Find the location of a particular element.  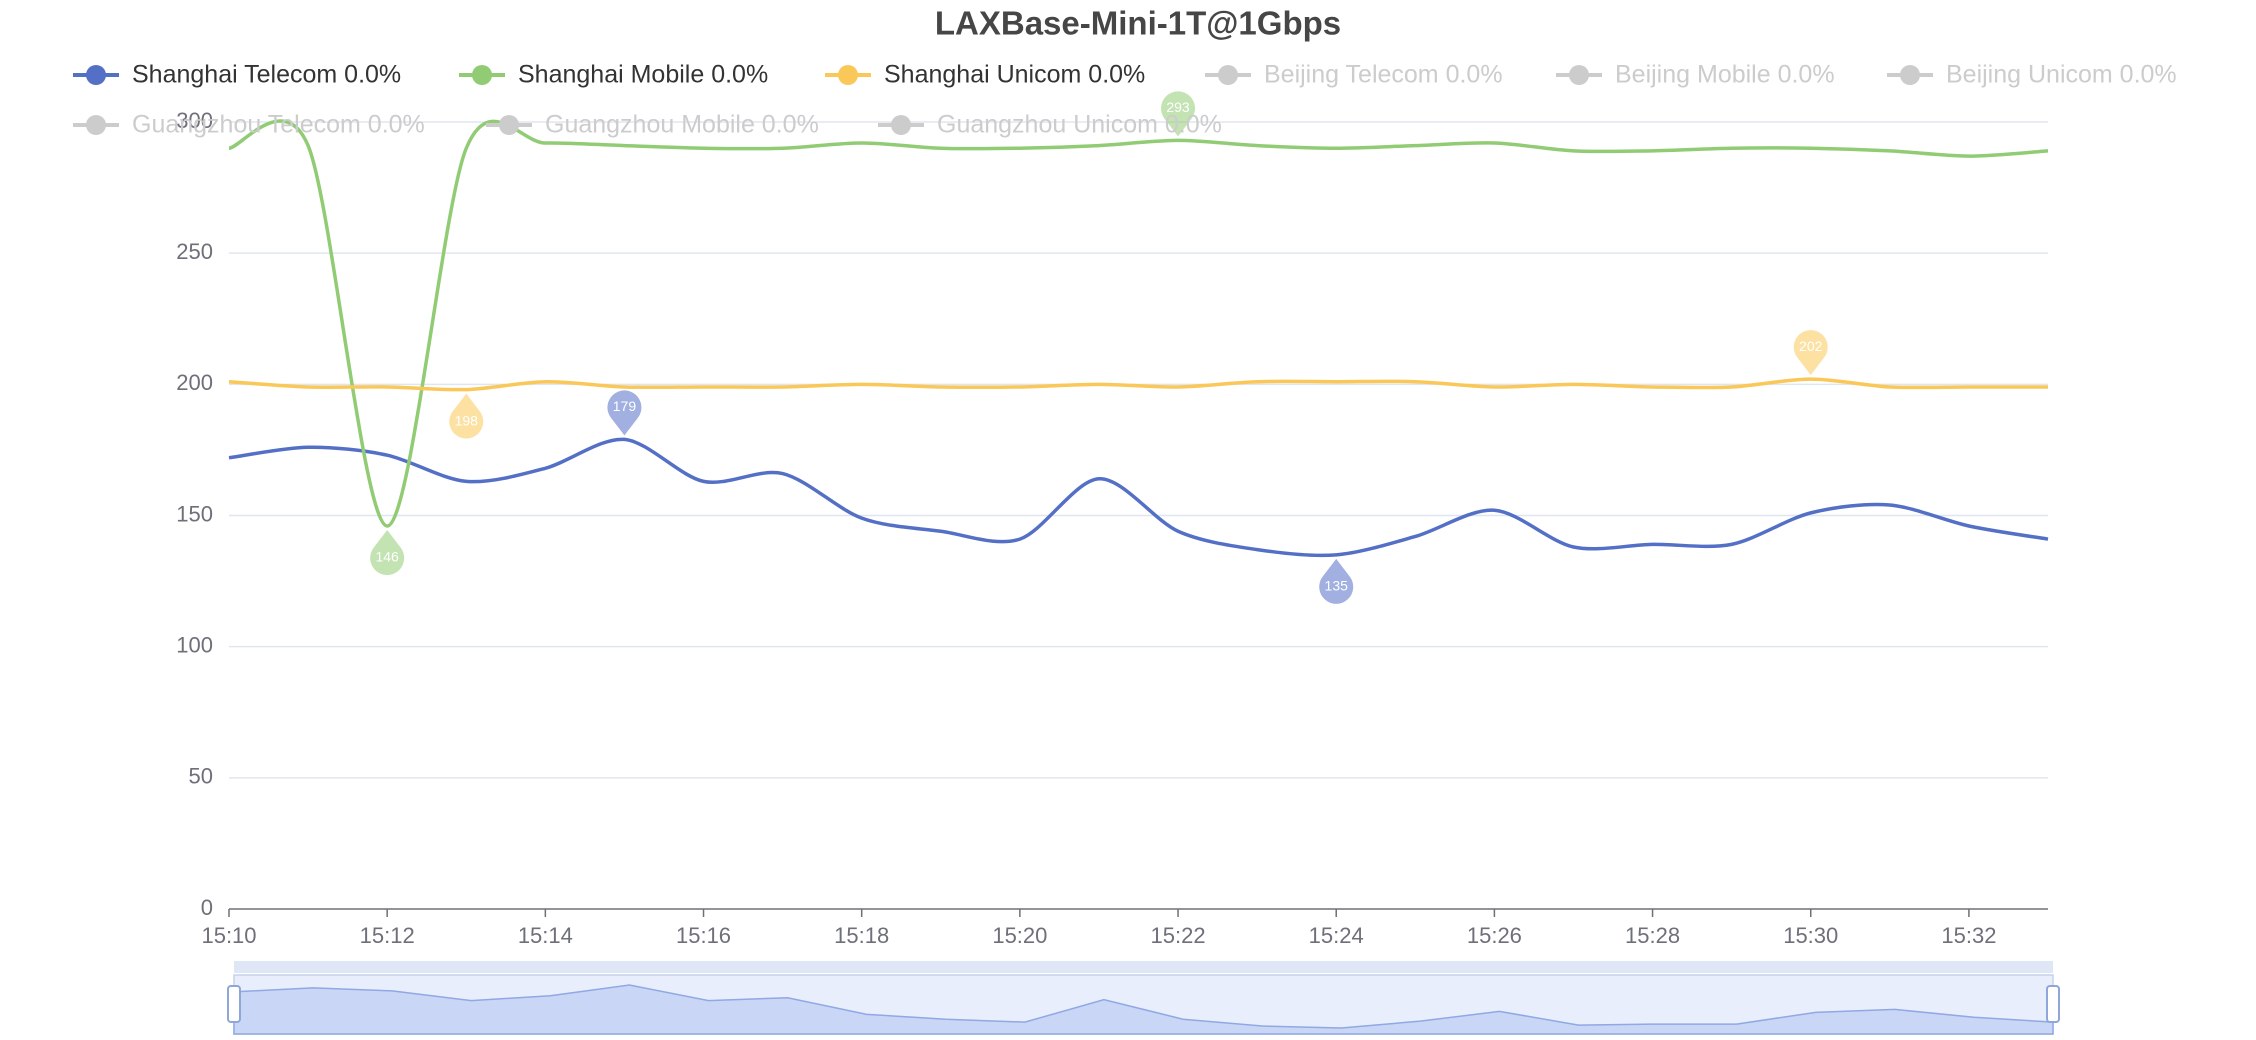

pin-label: 293 is located at coordinates (1178, 107).